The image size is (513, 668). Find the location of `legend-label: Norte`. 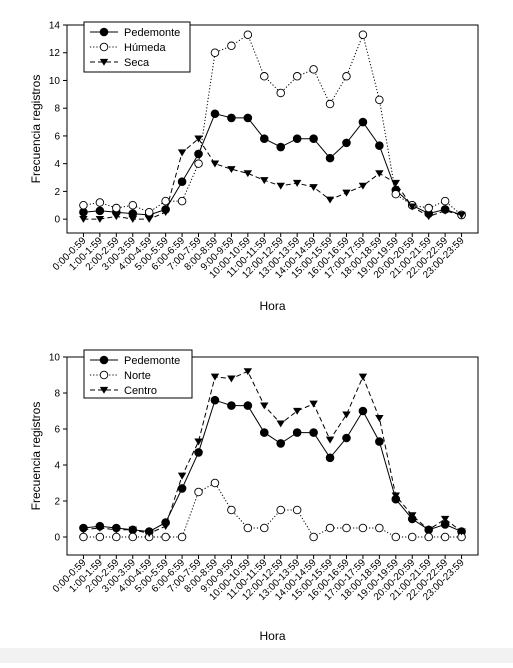

legend-label: Norte is located at coordinates (137, 376).